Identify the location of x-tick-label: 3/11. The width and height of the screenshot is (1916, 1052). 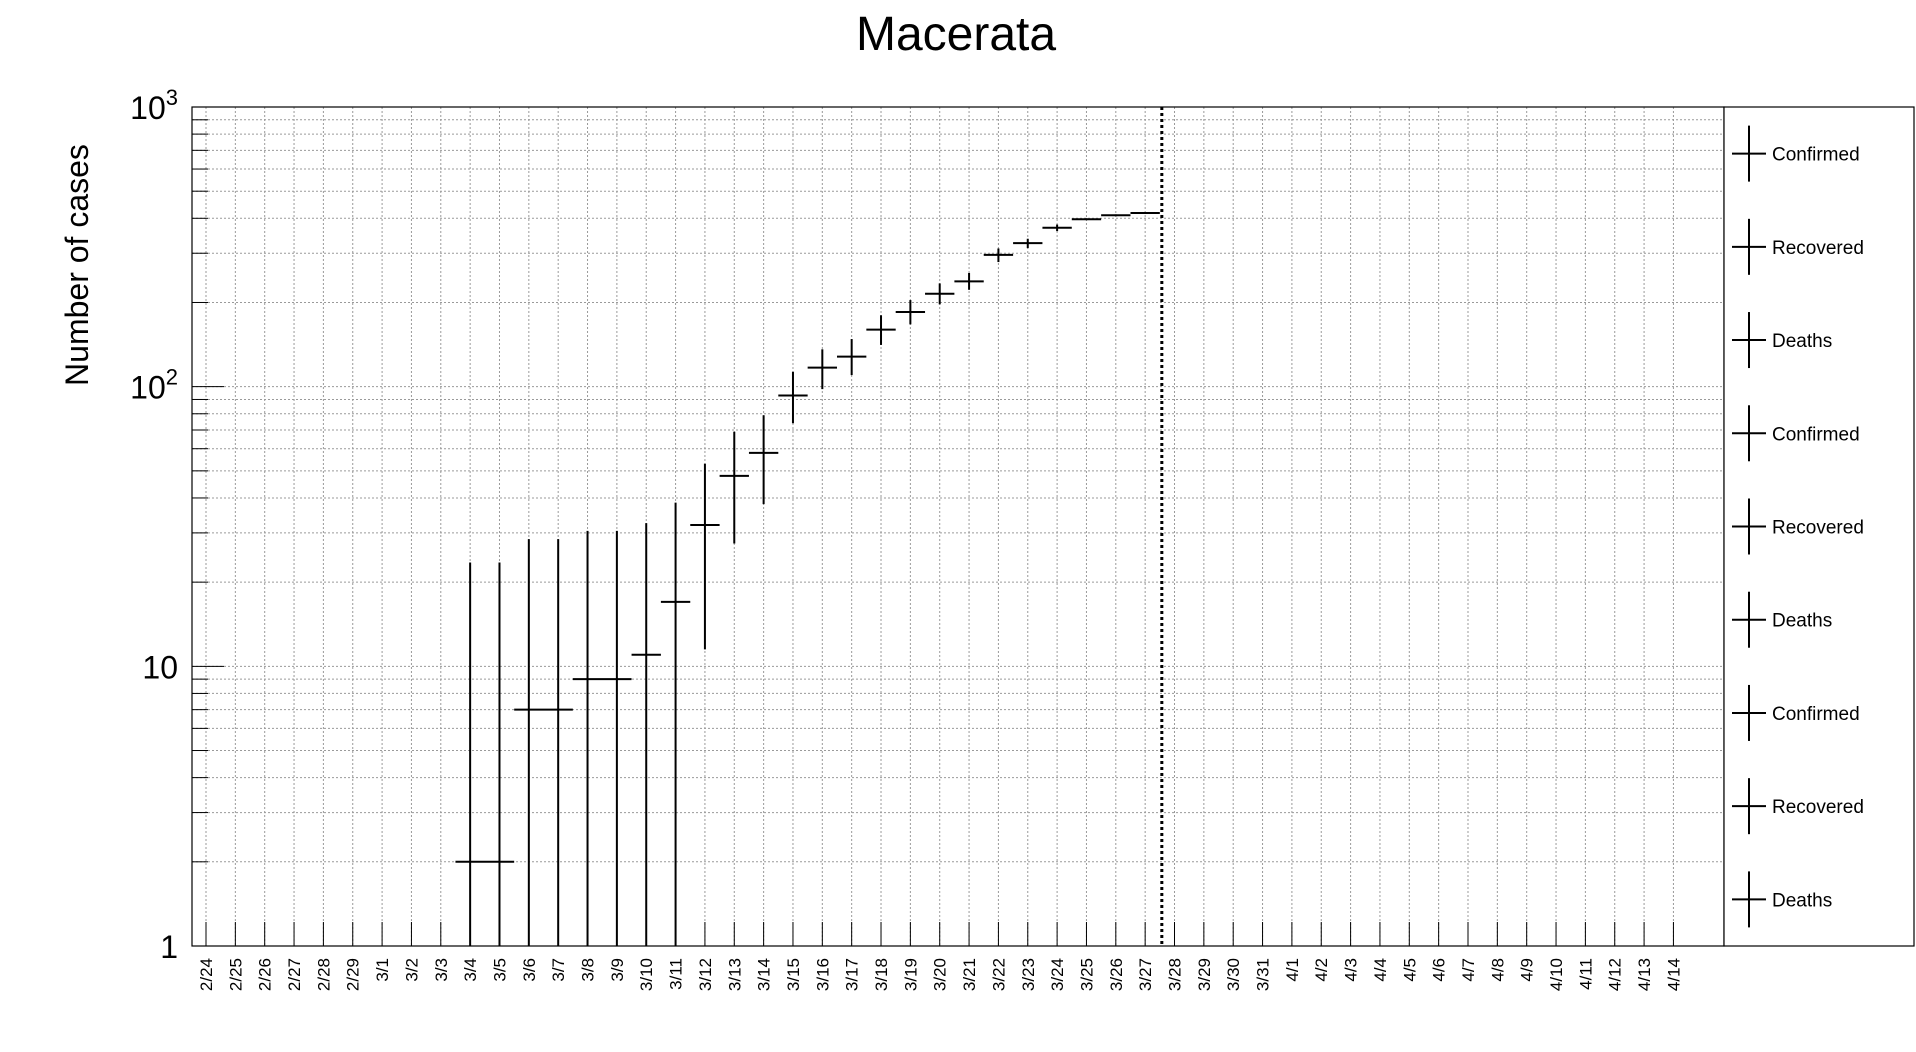
(676, 974).